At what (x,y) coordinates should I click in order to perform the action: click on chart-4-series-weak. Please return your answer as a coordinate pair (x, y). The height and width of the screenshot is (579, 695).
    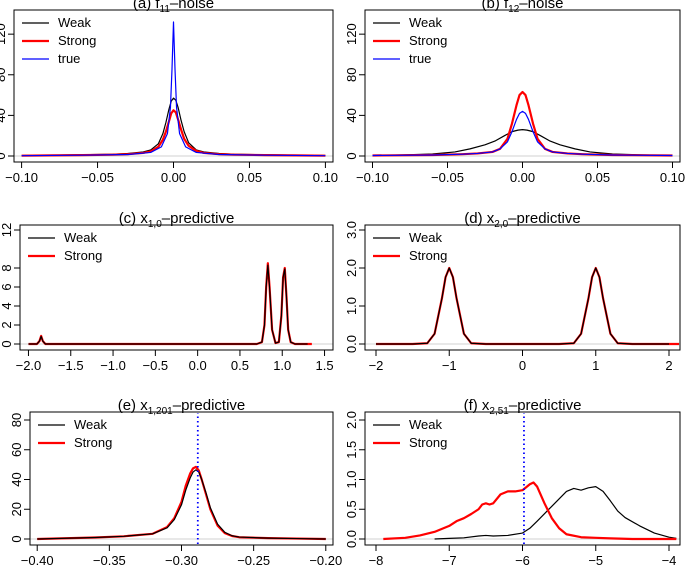
    Looking at the image, I should click on (522, 306).